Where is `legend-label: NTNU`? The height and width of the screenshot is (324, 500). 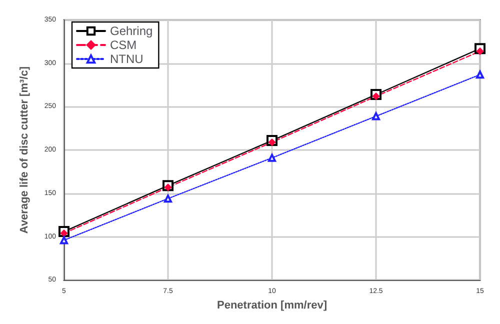 legend-label: NTNU is located at coordinates (127, 59).